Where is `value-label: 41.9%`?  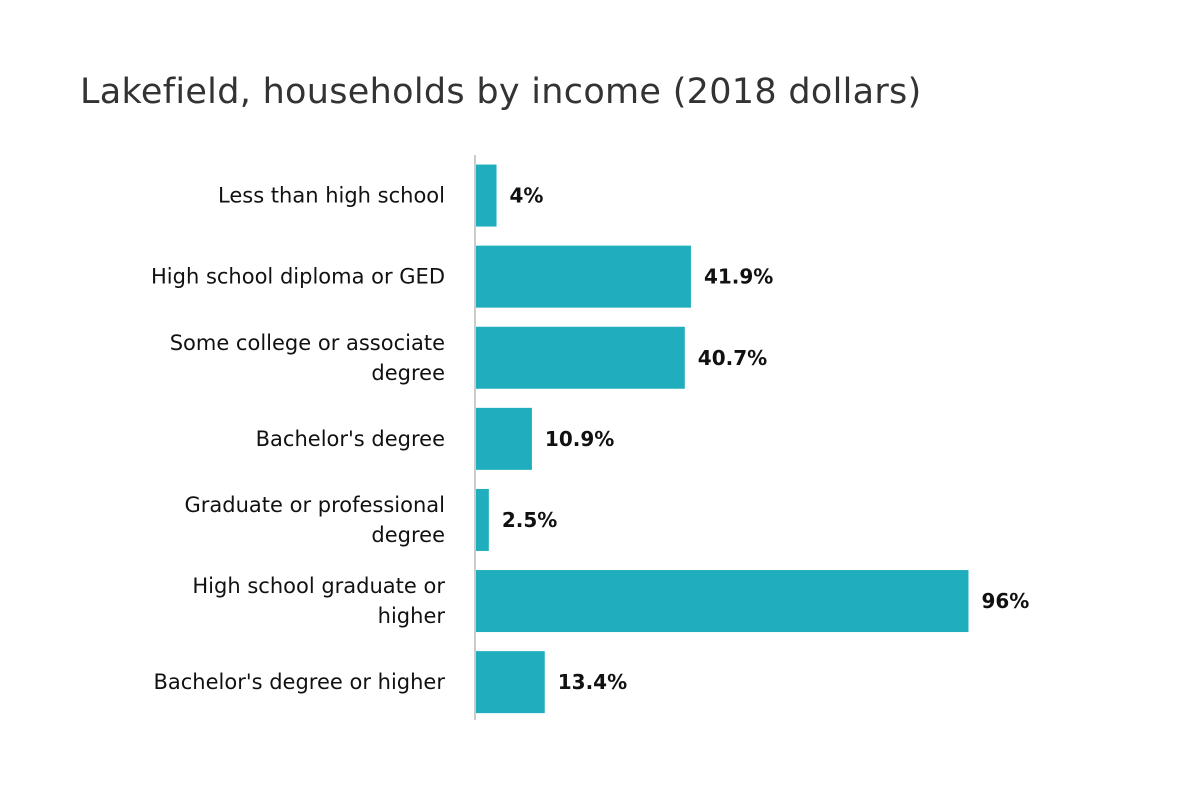
value-label: 41.9% is located at coordinates (738, 277).